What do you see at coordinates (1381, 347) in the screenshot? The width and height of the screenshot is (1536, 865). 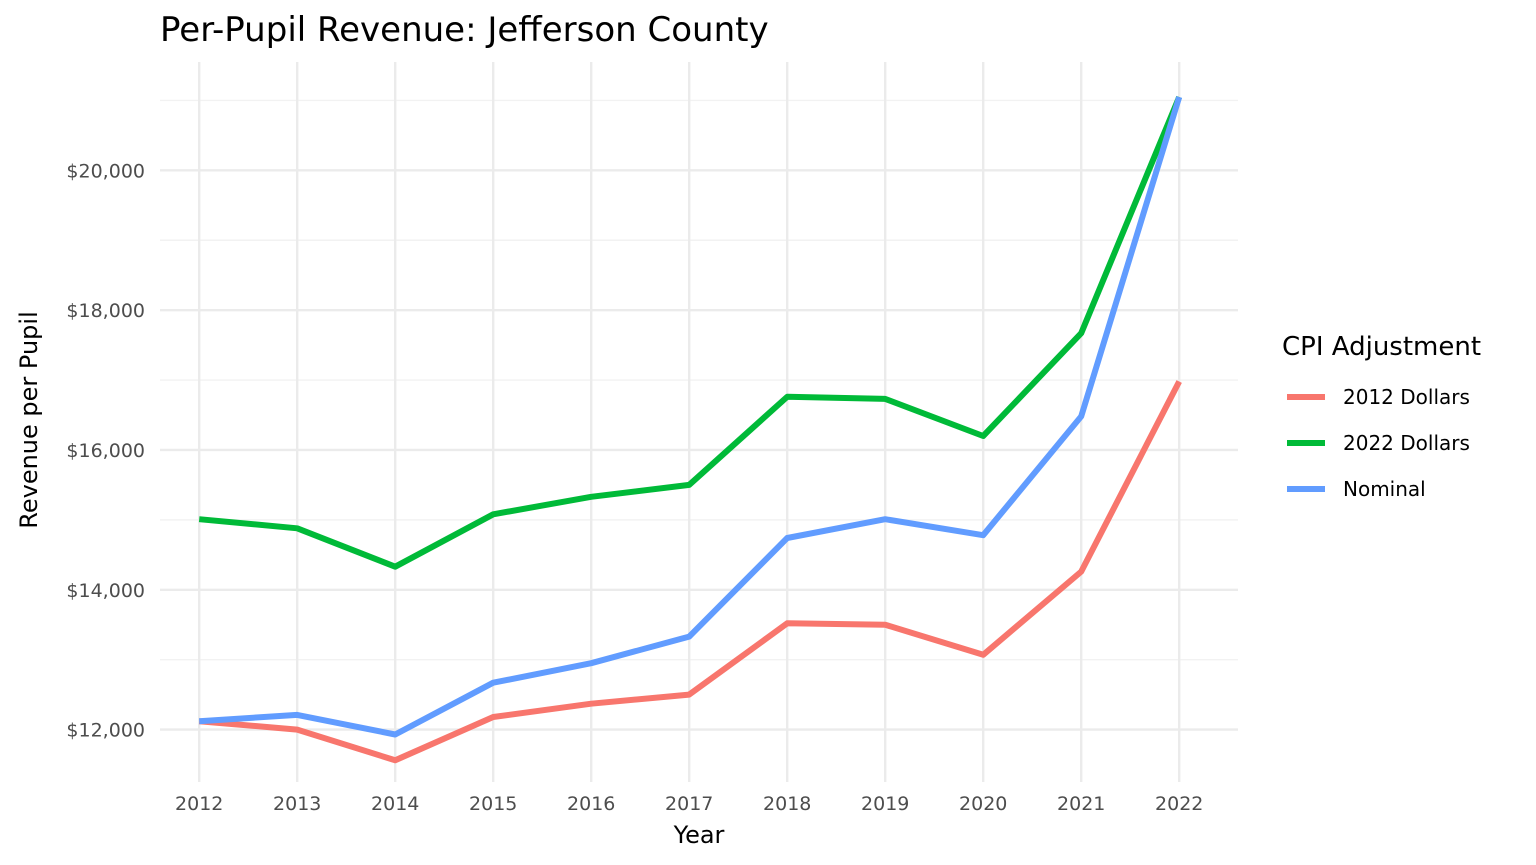 I see `legend-title: CPI Adjustment` at bounding box center [1381, 347].